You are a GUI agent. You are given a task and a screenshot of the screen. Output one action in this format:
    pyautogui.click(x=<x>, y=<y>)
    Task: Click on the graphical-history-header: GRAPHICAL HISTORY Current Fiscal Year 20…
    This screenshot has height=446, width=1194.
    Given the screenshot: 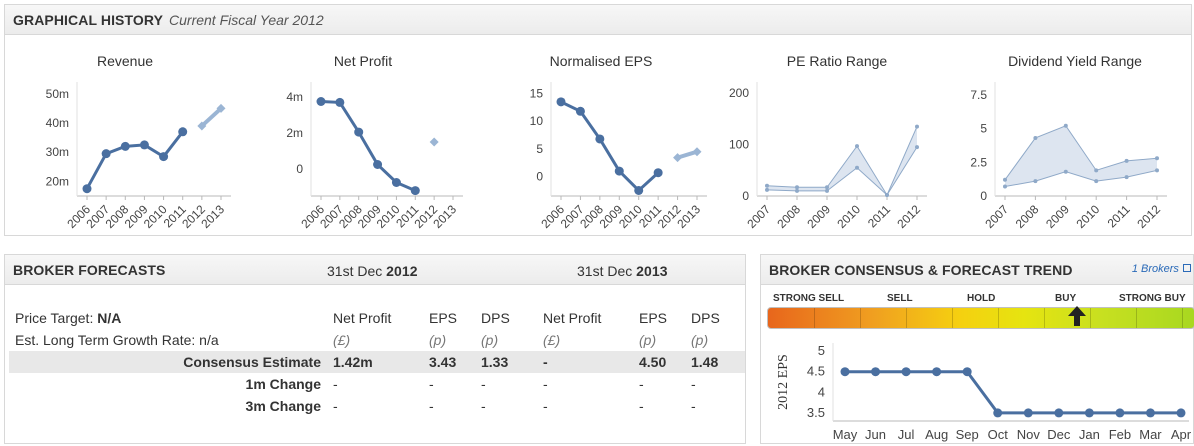 What is the action you would take?
    pyautogui.click(x=598, y=20)
    